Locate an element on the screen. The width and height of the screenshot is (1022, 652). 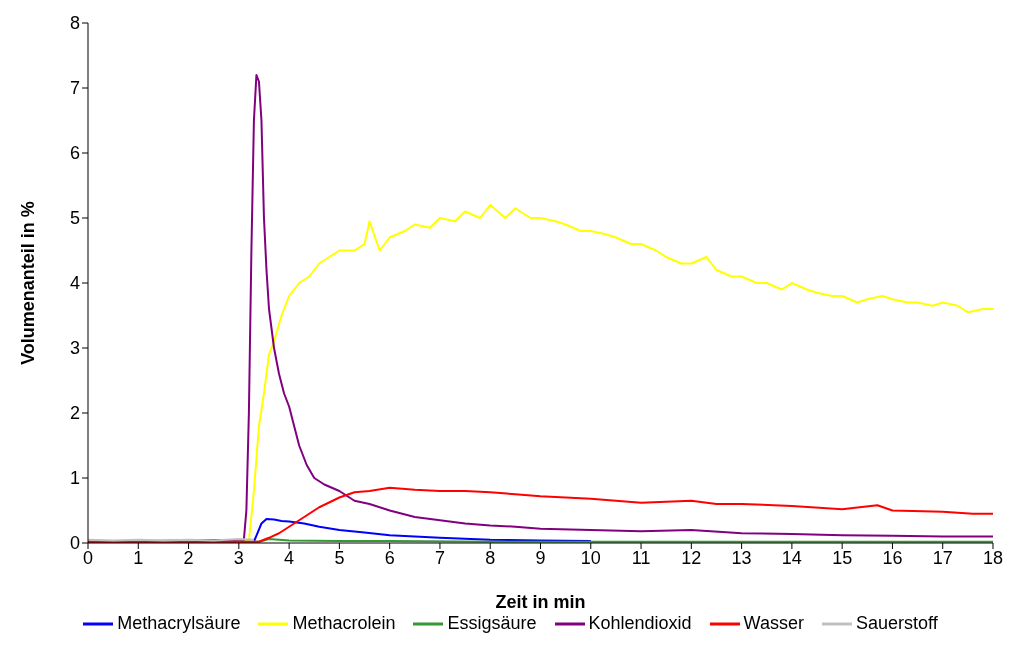
legend-label: Sauerstoff is located at coordinates (896, 623).